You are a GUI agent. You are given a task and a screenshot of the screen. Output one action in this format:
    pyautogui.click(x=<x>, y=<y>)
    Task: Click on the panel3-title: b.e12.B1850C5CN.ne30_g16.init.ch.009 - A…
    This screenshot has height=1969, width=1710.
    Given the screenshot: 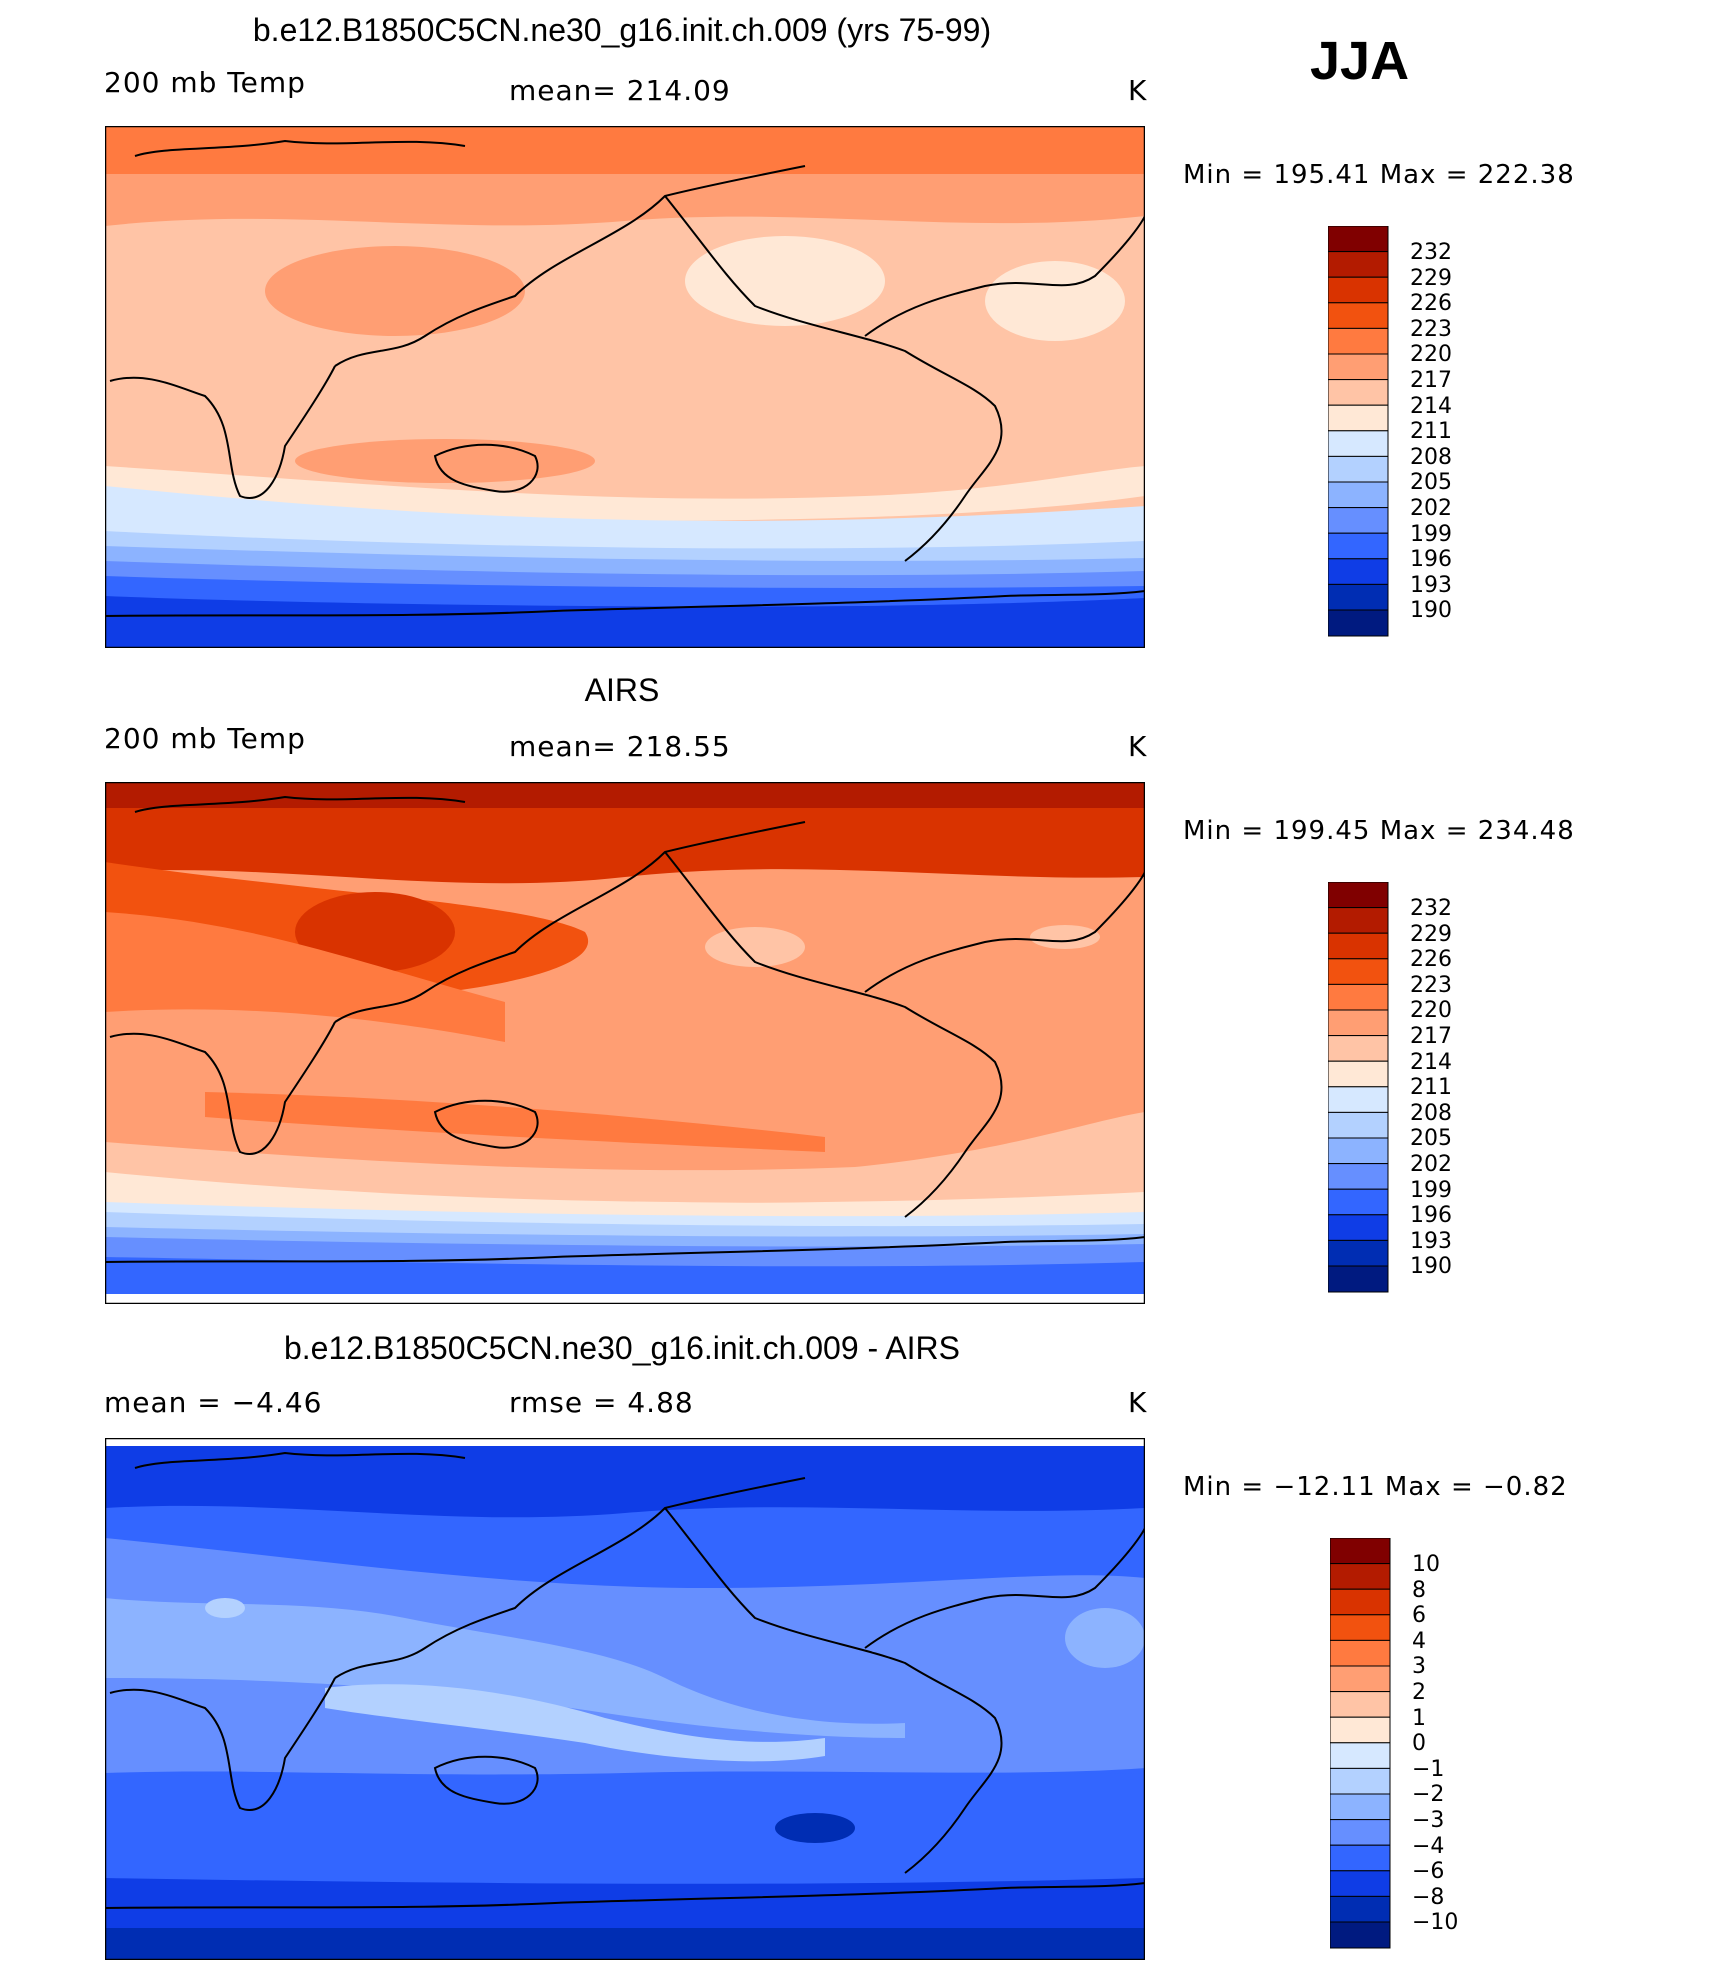 What is the action you would take?
    pyautogui.click(x=621, y=1348)
    